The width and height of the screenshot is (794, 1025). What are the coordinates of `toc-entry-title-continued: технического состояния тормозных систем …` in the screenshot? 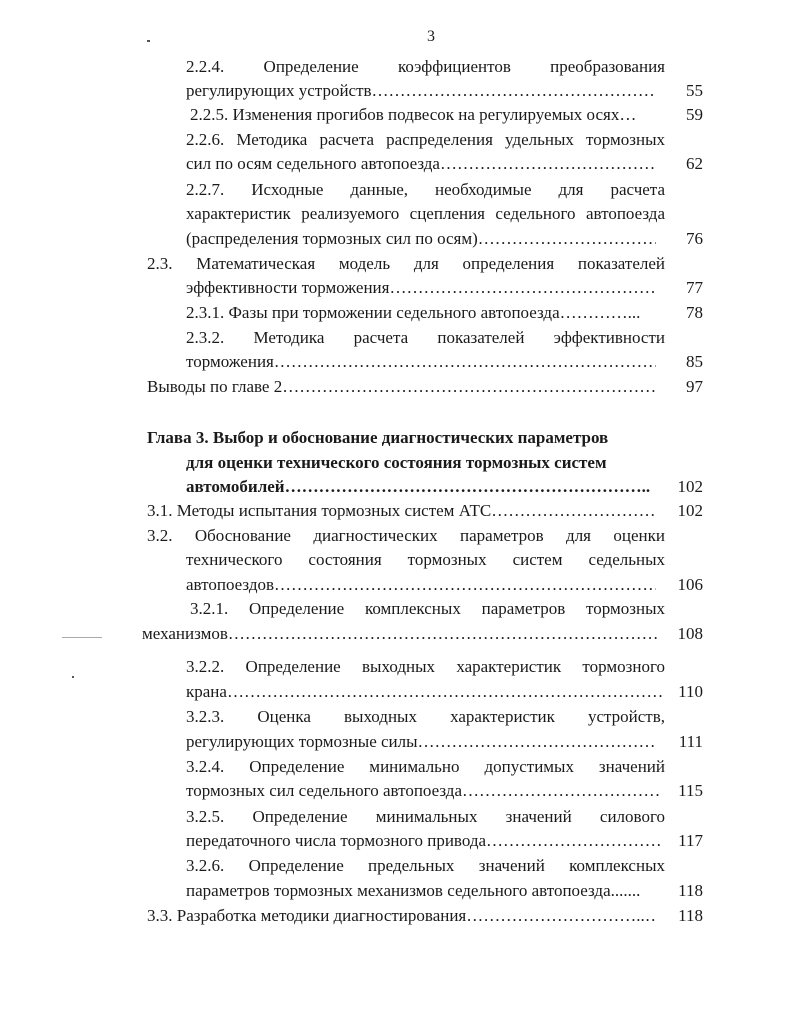 It's located at (425, 559).